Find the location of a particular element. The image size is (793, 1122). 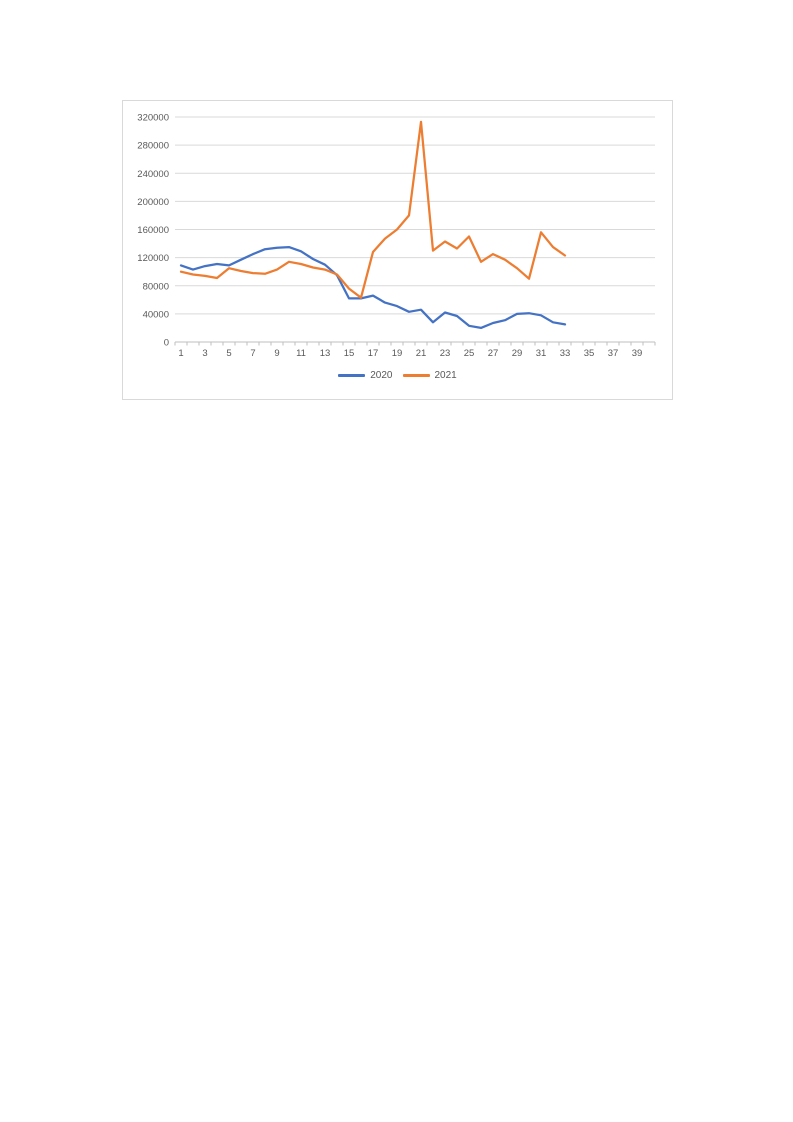

y-axis-label: 40000 is located at coordinates (156, 314).